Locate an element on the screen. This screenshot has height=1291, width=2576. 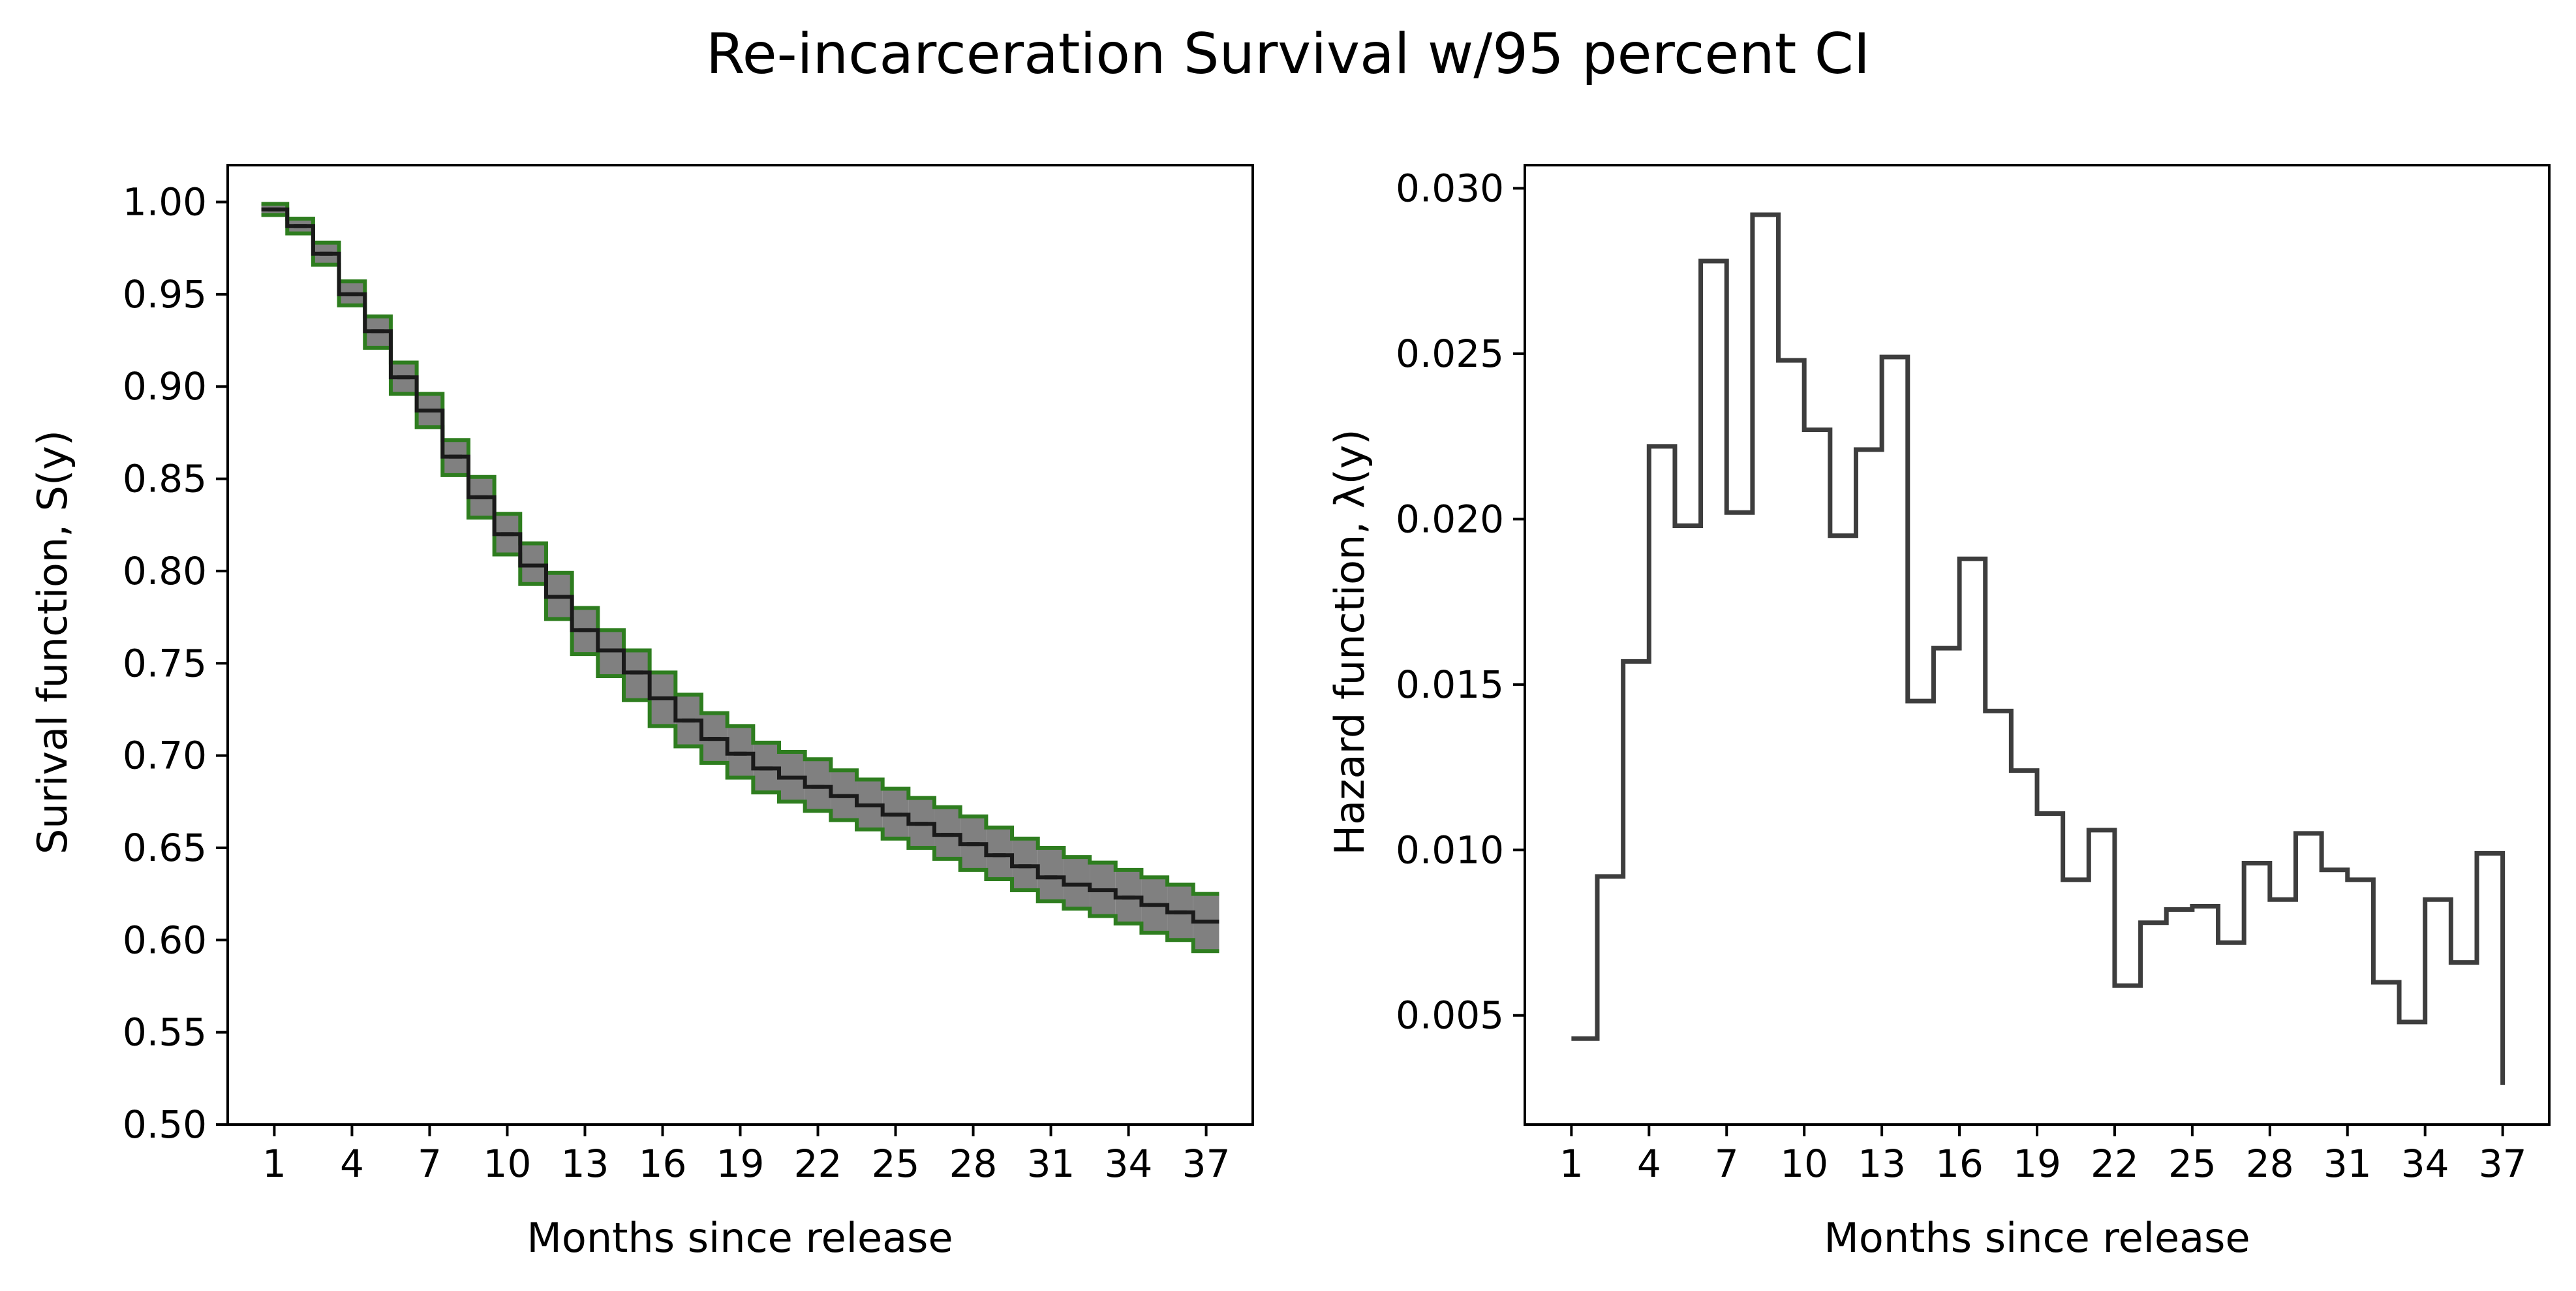
hazard-y-axis-label: Hazard function, λ(y) is located at coordinates (1349, 642).